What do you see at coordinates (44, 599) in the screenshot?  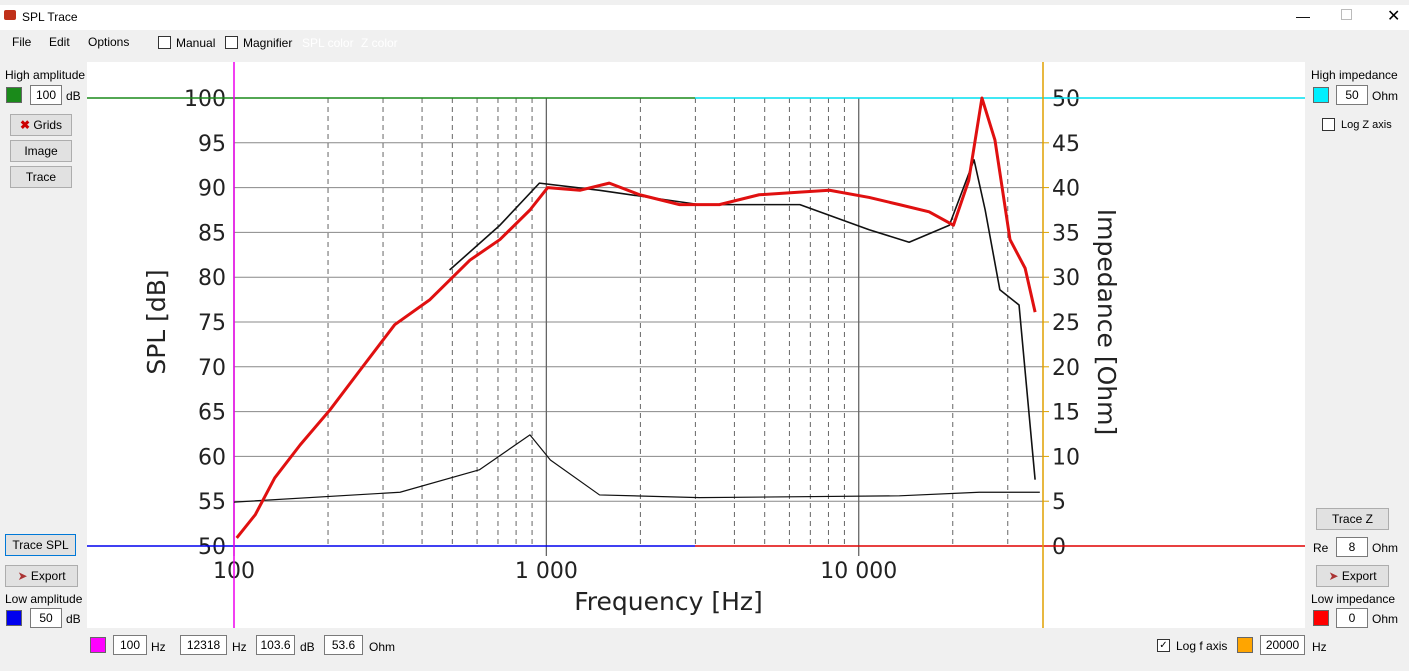 I see `label: Low amplitude` at bounding box center [44, 599].